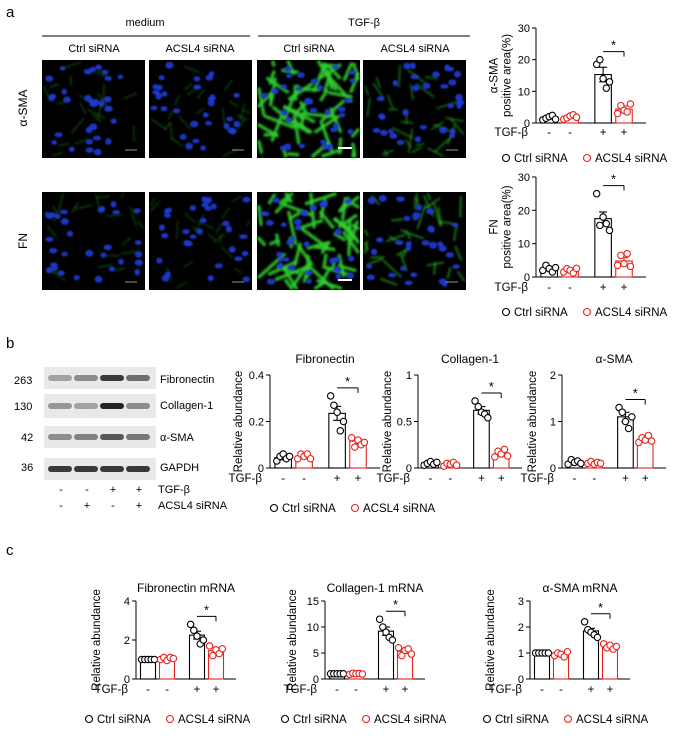 The height and width of the screenshot is (741, 685). I want to click on y-tick-label: 0.5, so click(404, 423).